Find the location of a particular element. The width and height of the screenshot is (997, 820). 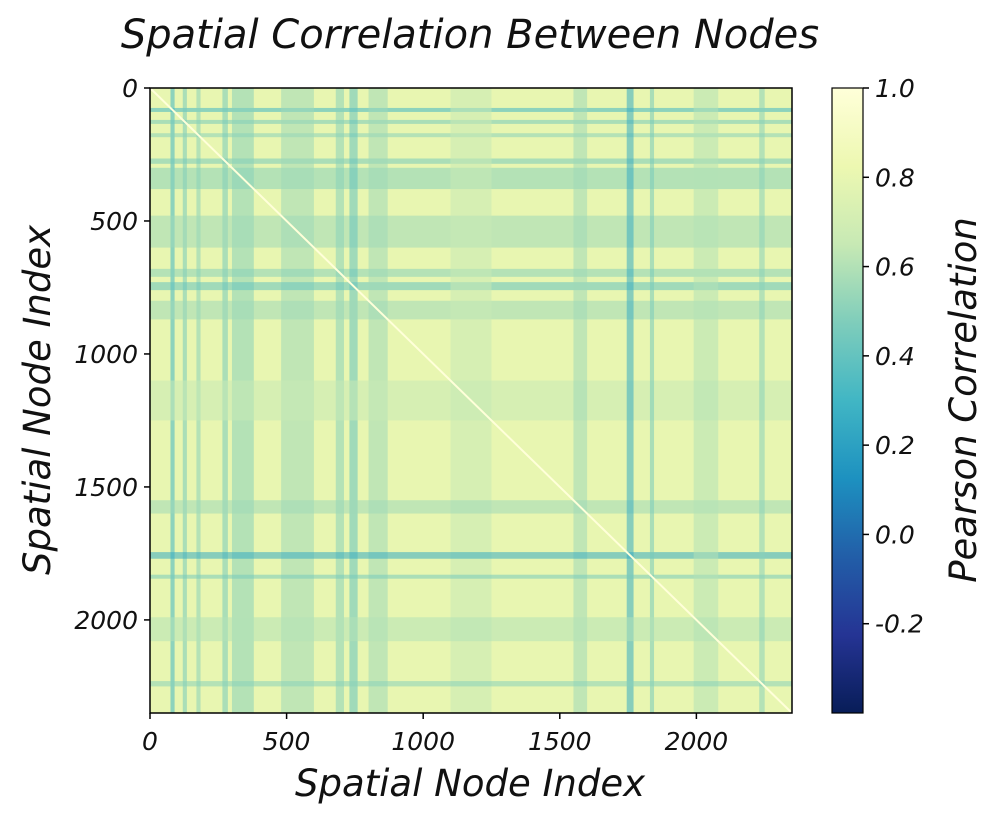

colorbar-tick-label: 0.0 is located at coordinates (895, 534).